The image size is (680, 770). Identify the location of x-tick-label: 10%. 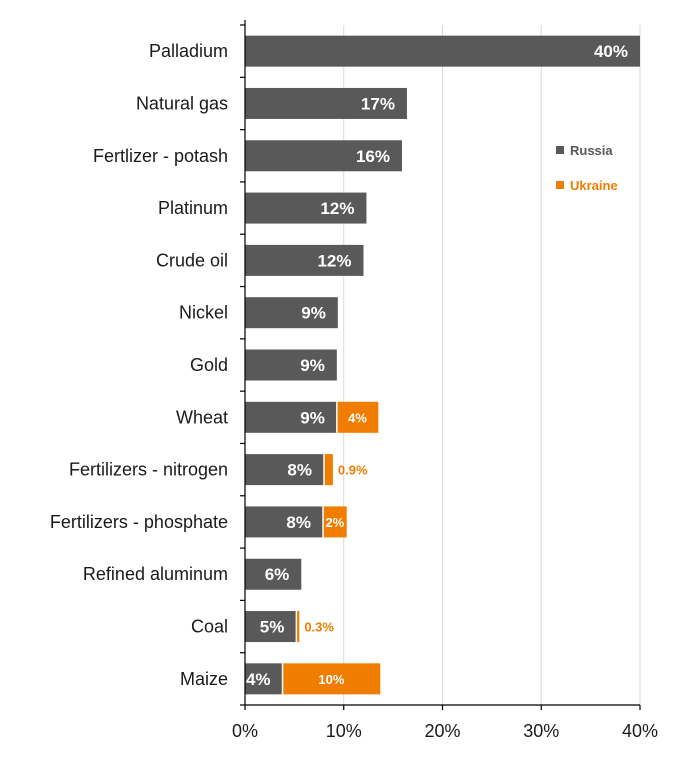
(344, 731).